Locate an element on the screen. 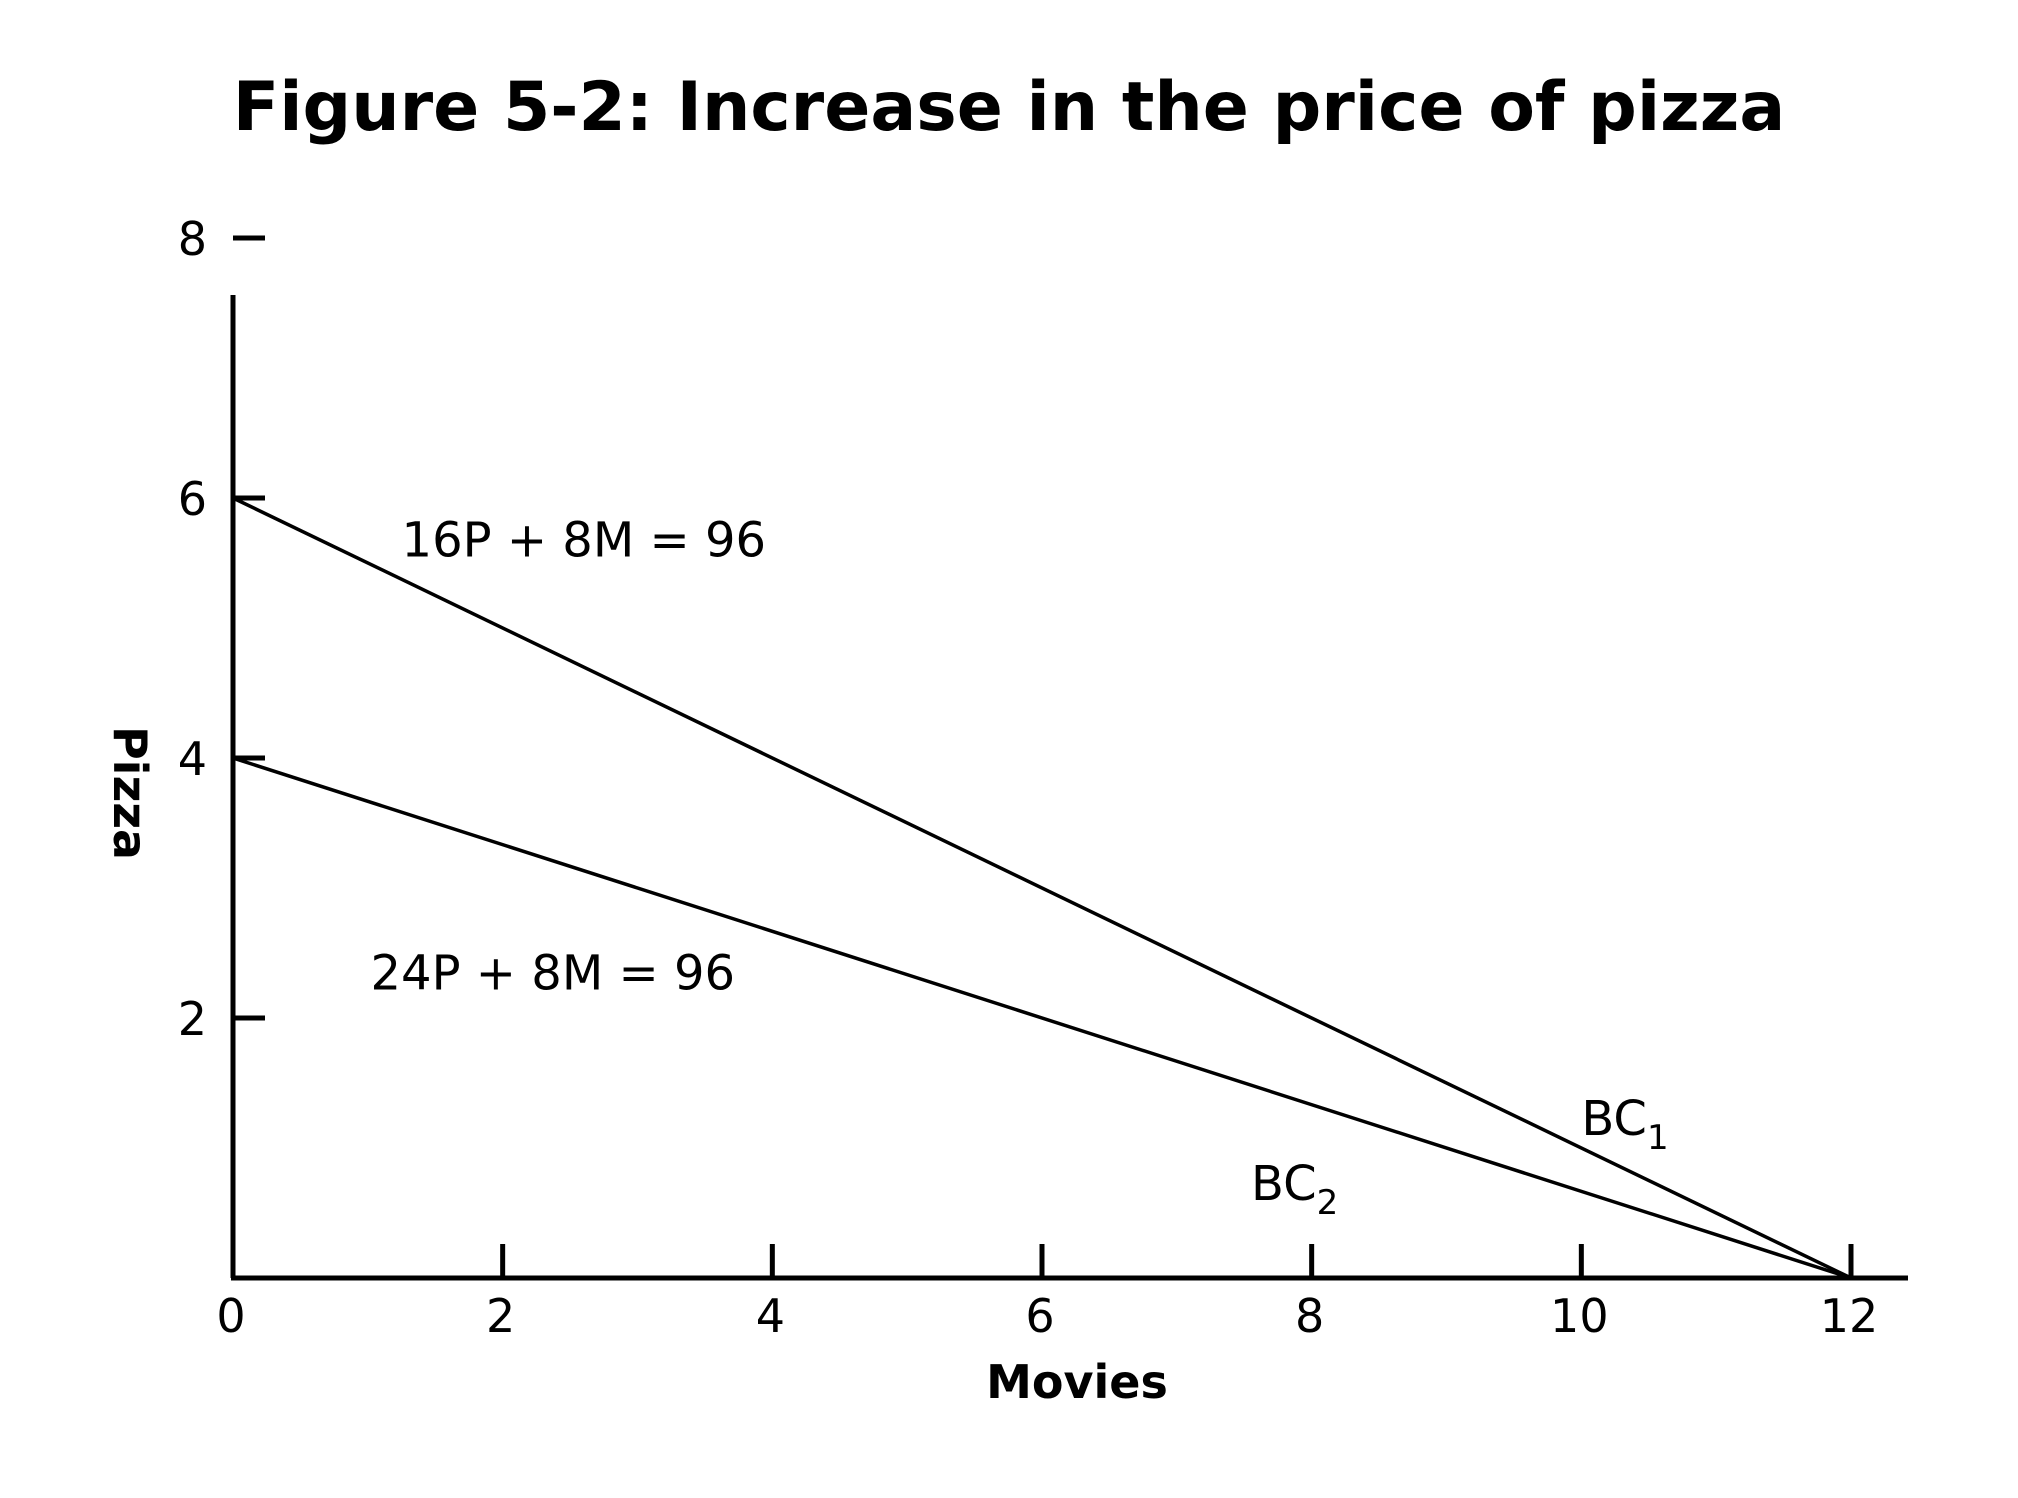 The height and width of the screenshot is (1498, 2018). y-tick-label: 2 is located at coordinates (192, 1019).